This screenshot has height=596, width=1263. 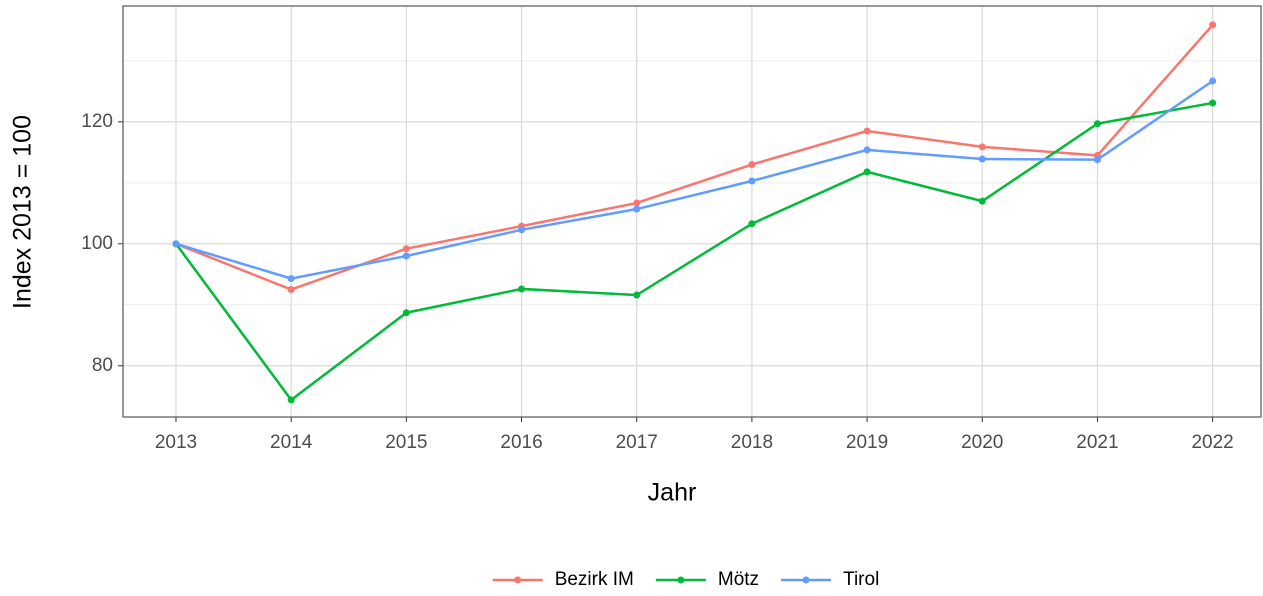 What do you see at coordinates (102, 365) in the screenshot?
I see `y-tick-label: 80` at bounding box center [102, 365].